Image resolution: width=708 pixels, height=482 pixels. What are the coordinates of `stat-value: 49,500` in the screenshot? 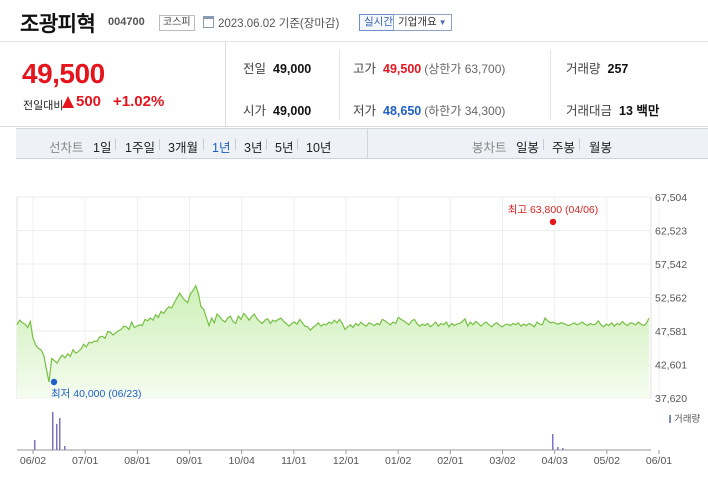 It's located at (402, 69).